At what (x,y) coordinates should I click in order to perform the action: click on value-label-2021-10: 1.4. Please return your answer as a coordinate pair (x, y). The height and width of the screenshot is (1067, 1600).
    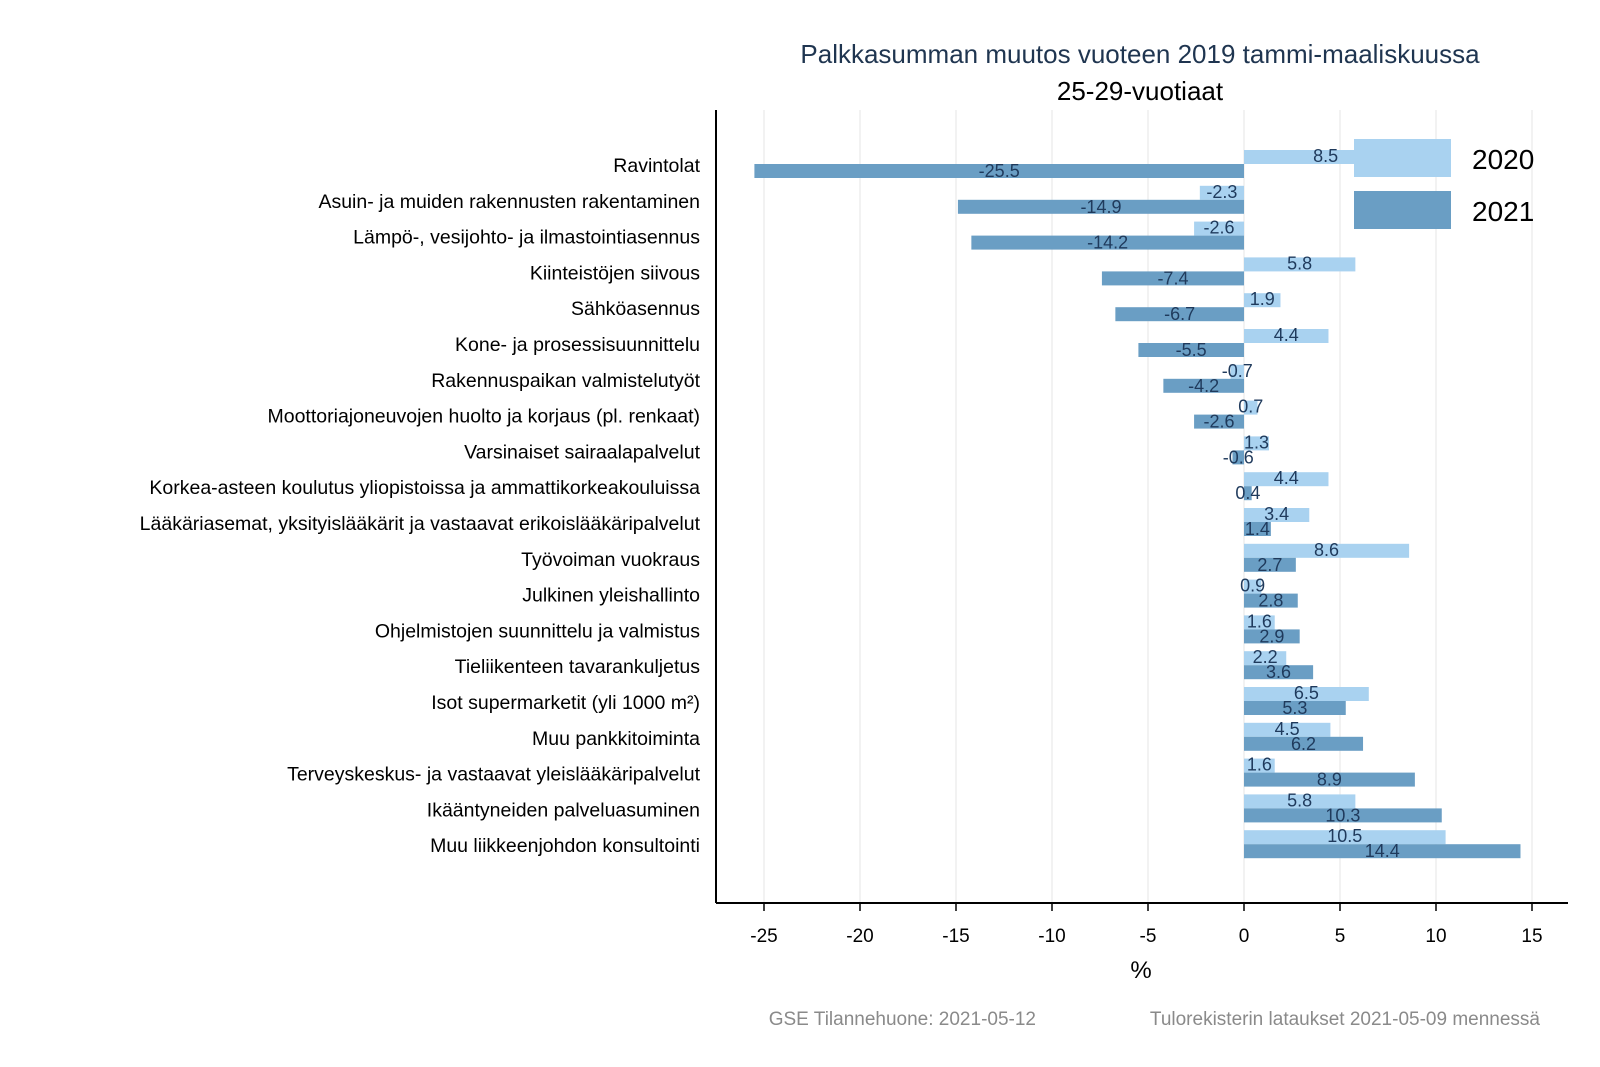
    Looking at the image, I should click on (1257, 529).